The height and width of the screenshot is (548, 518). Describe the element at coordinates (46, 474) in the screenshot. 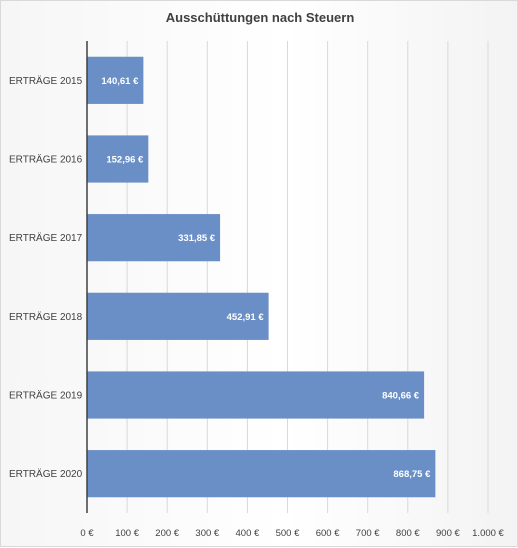

I see `category-label: ERTRÄGE 2020` at that location.